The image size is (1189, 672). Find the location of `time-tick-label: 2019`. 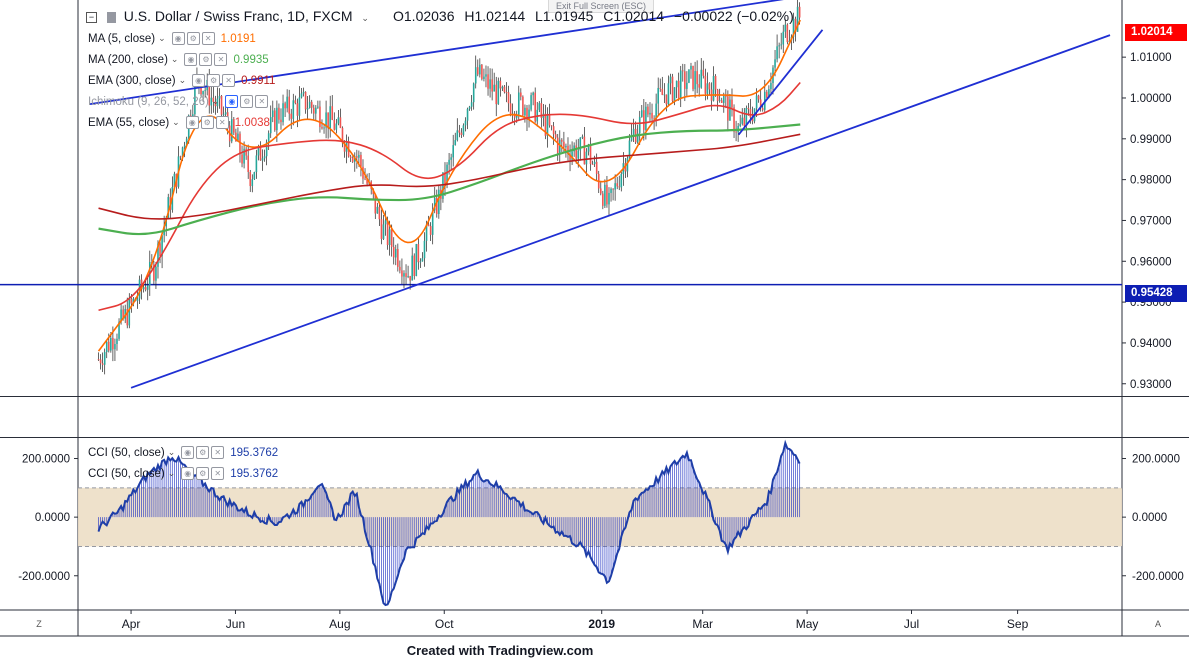

time-tick-label: 2019 is located at coordinates (601, 624).